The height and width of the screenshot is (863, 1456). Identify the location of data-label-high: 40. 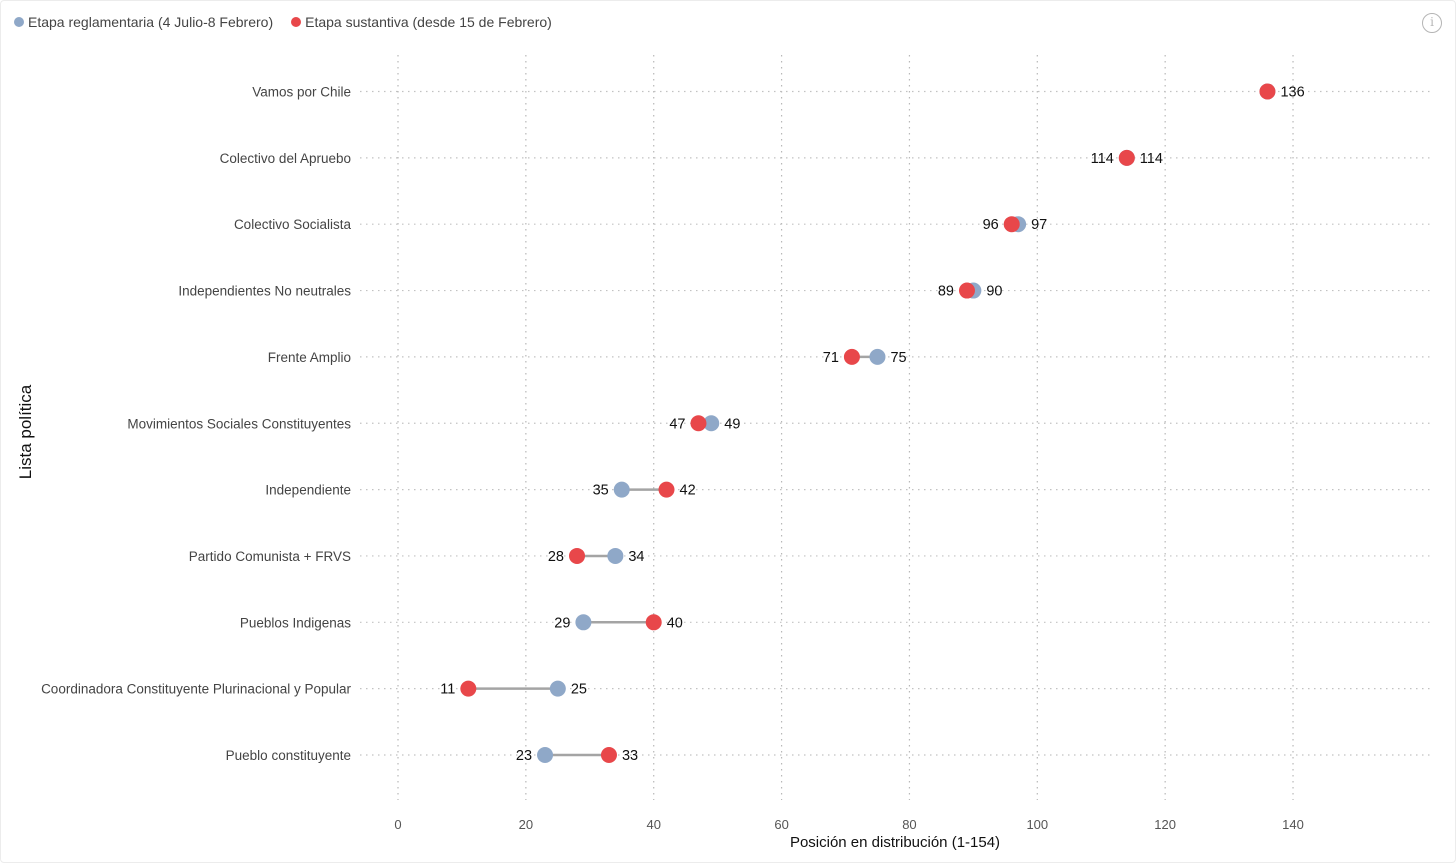
(675, 623).